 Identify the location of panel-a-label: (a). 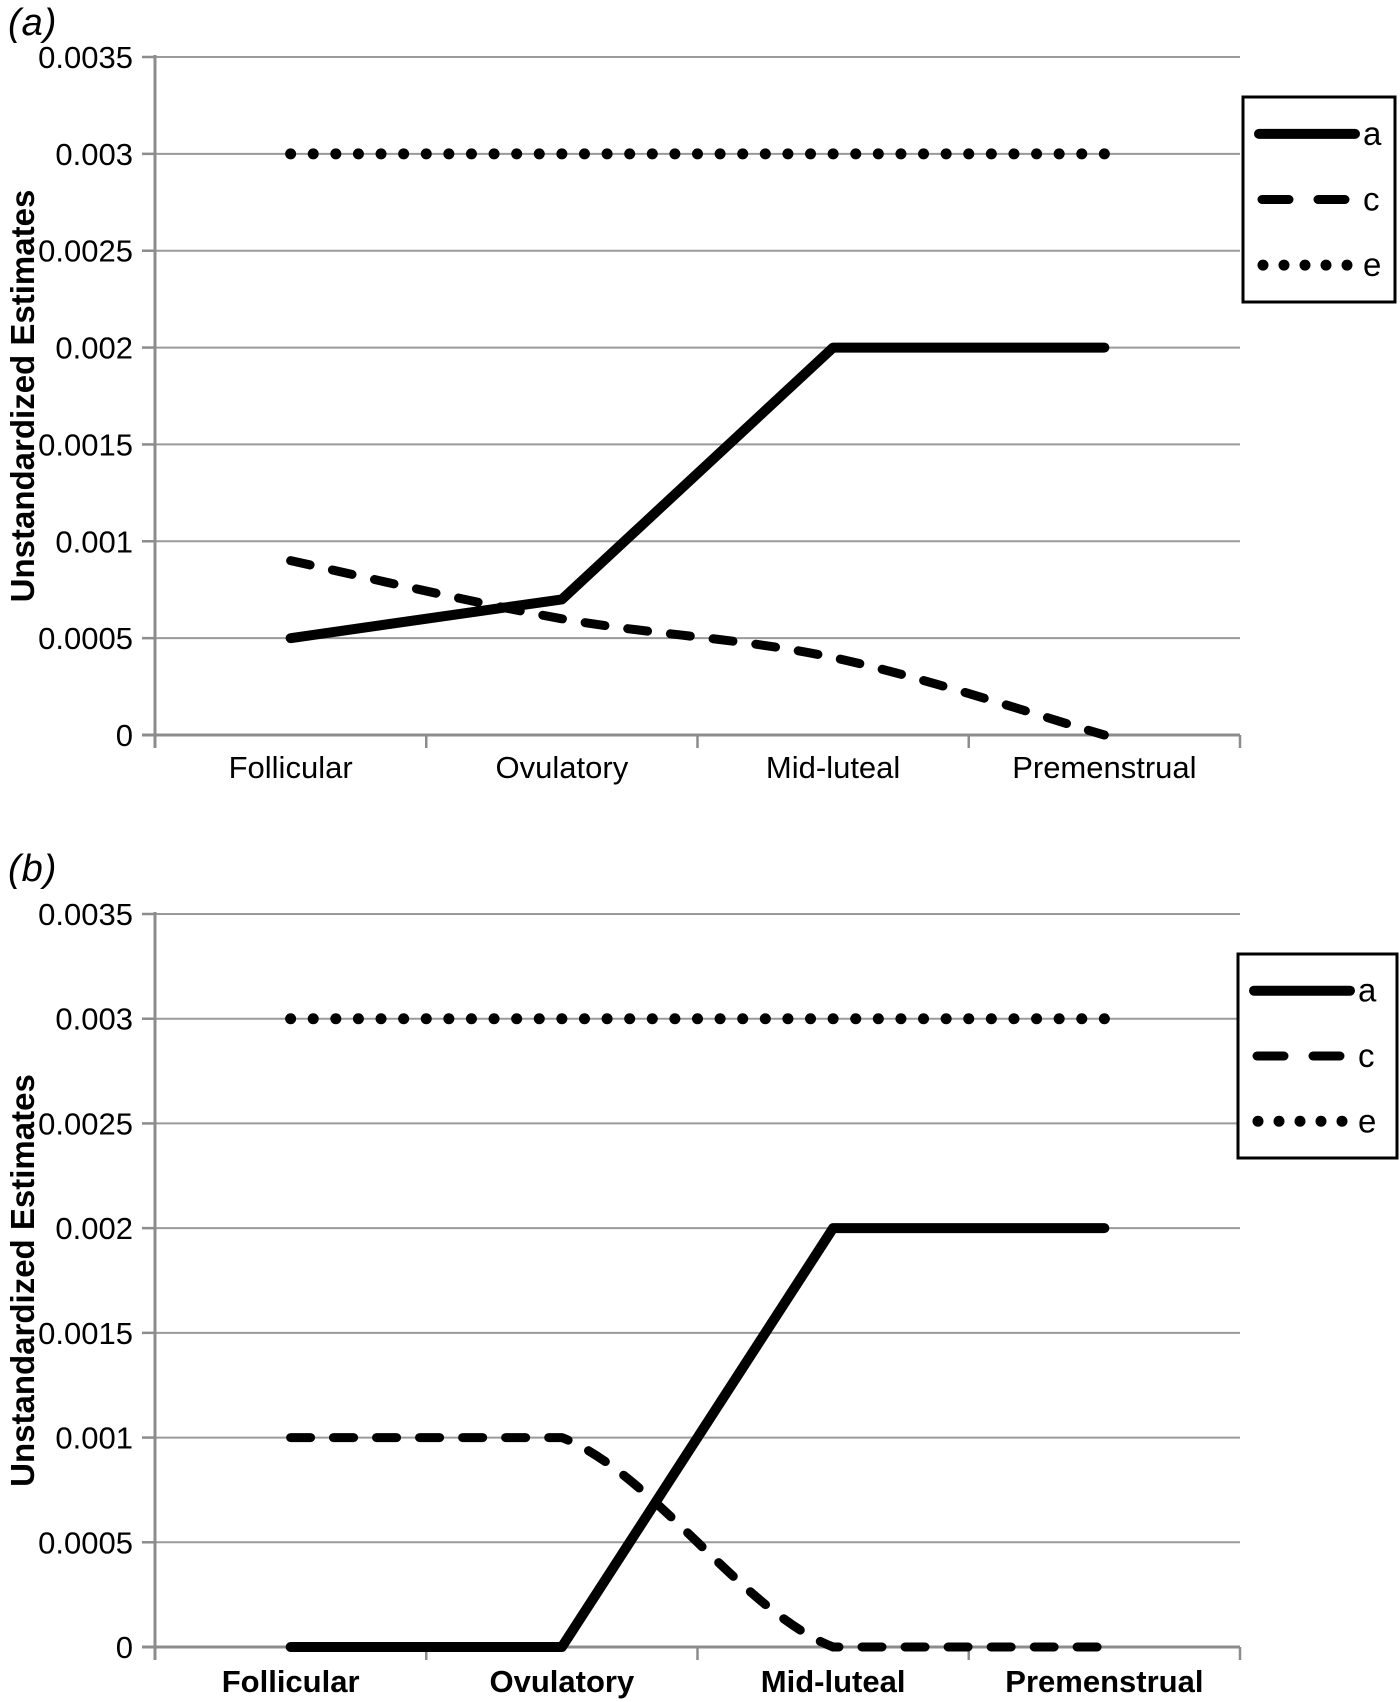
(33, 23).